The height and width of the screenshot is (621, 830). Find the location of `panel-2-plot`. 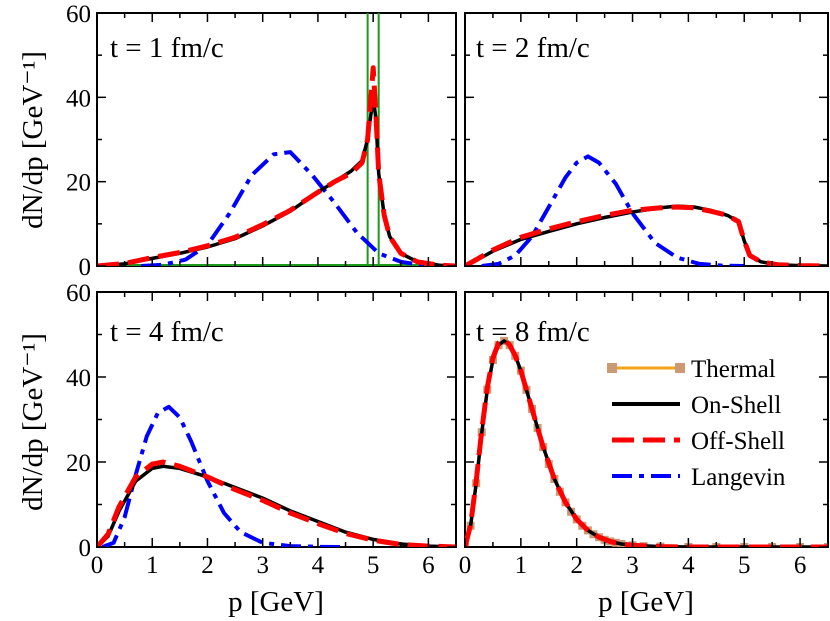

panel-2-plot is located at coordinates (646, 210).